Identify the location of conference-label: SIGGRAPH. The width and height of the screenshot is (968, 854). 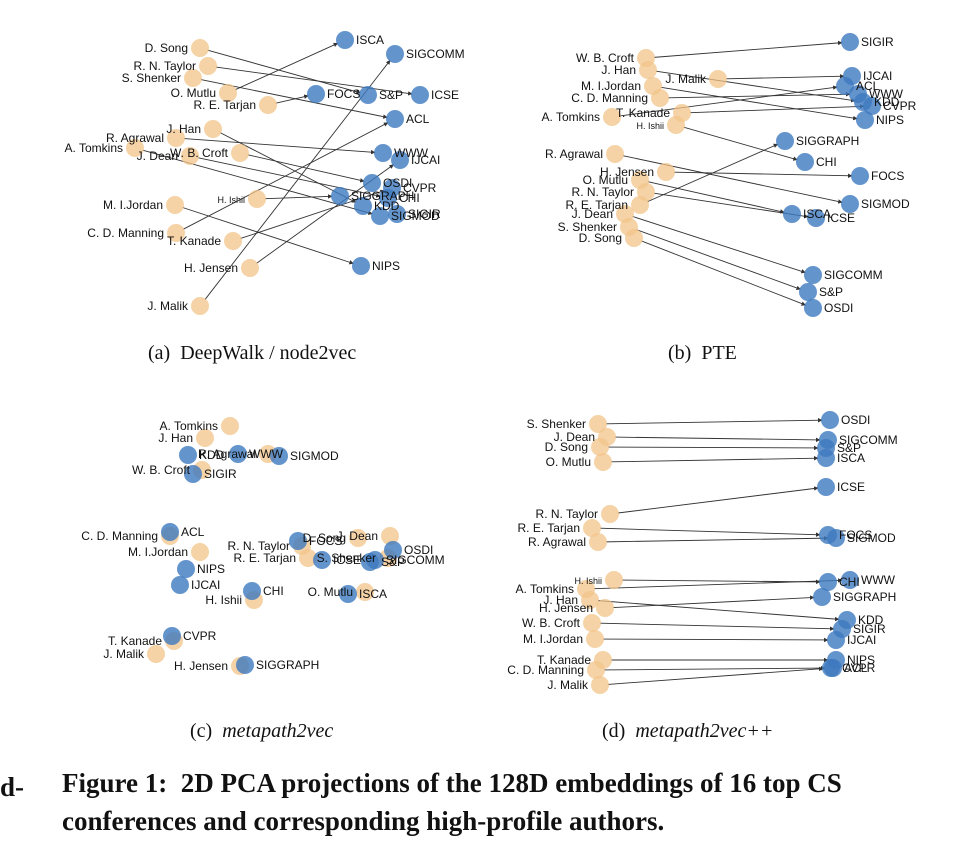
(287, 665).